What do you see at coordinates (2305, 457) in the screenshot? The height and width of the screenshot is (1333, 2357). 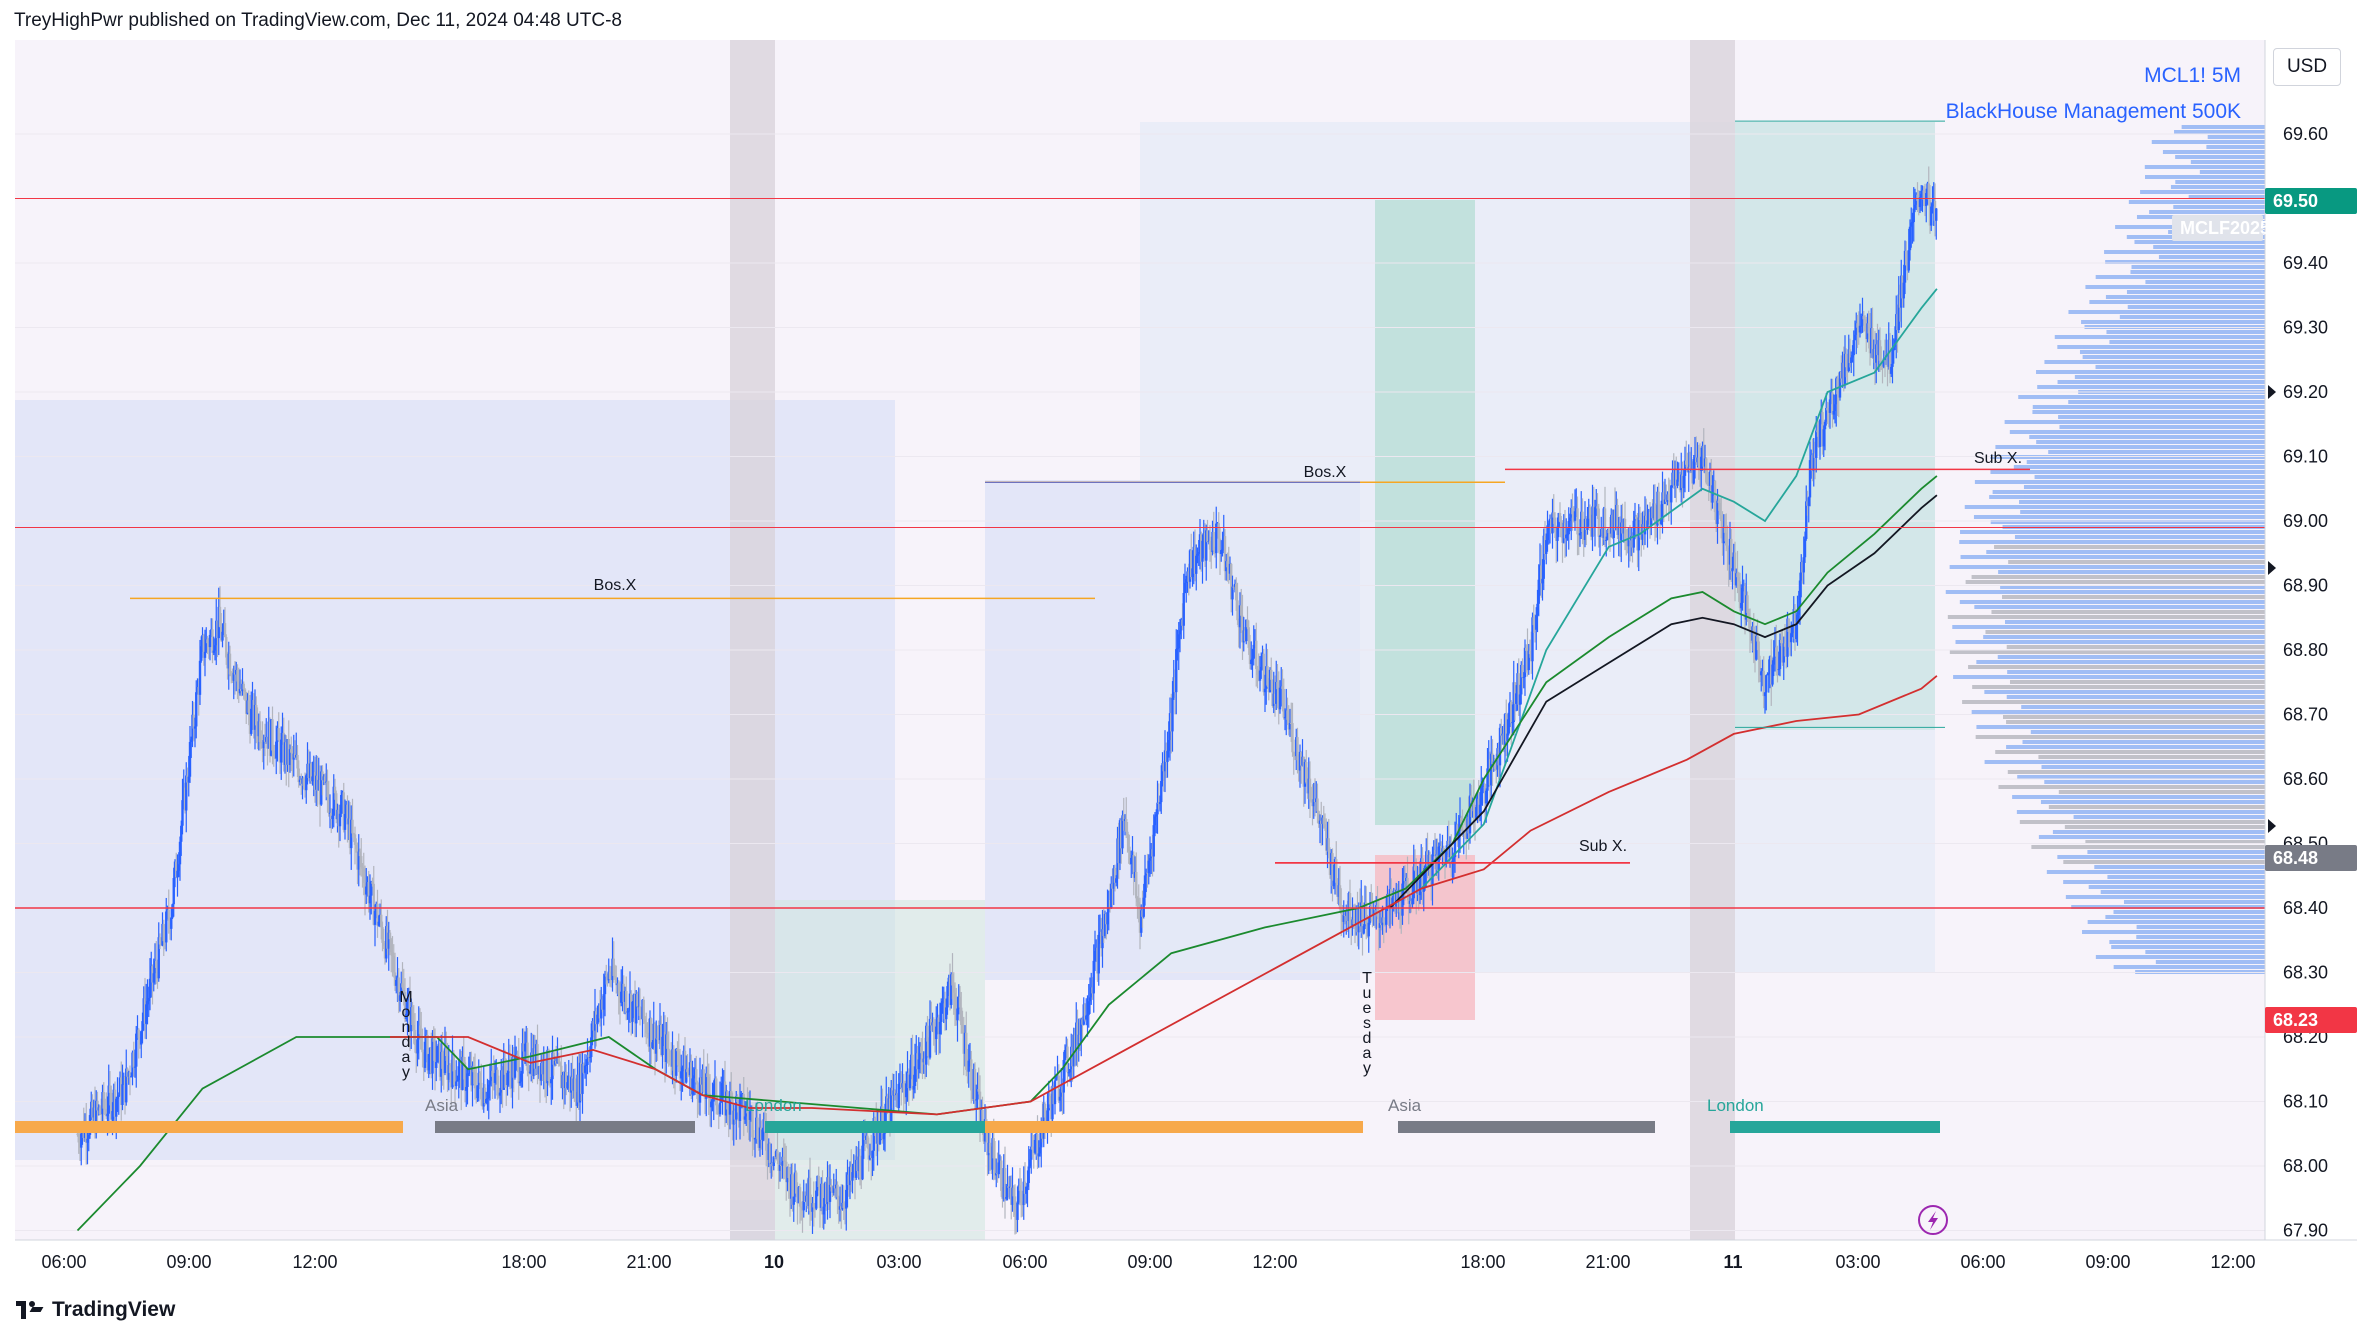 I see `y-tick-label: 69.10` at bounding box center [2305, 457].